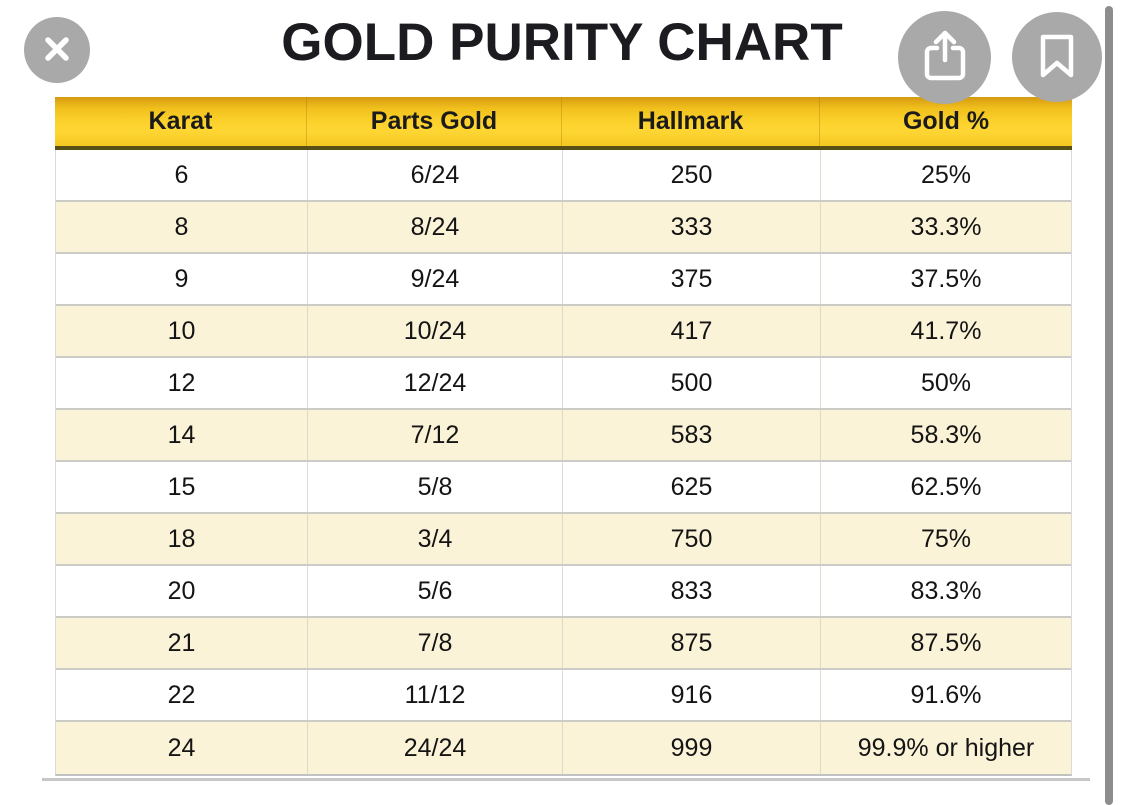 The image size is (1124, 805). I want to click on table-row: 8 8/24 333 33.3%, so click(563, 228).